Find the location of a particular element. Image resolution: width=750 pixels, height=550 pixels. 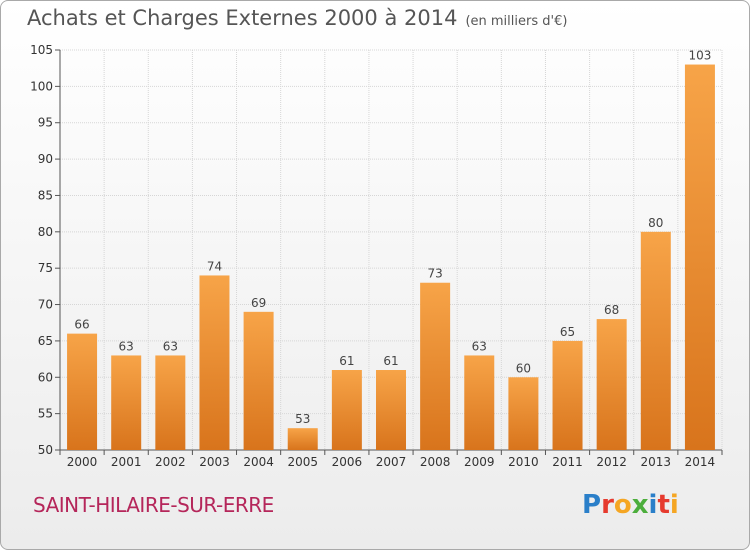

x-tick-label: 2004 is located at coordinates (258, 462).